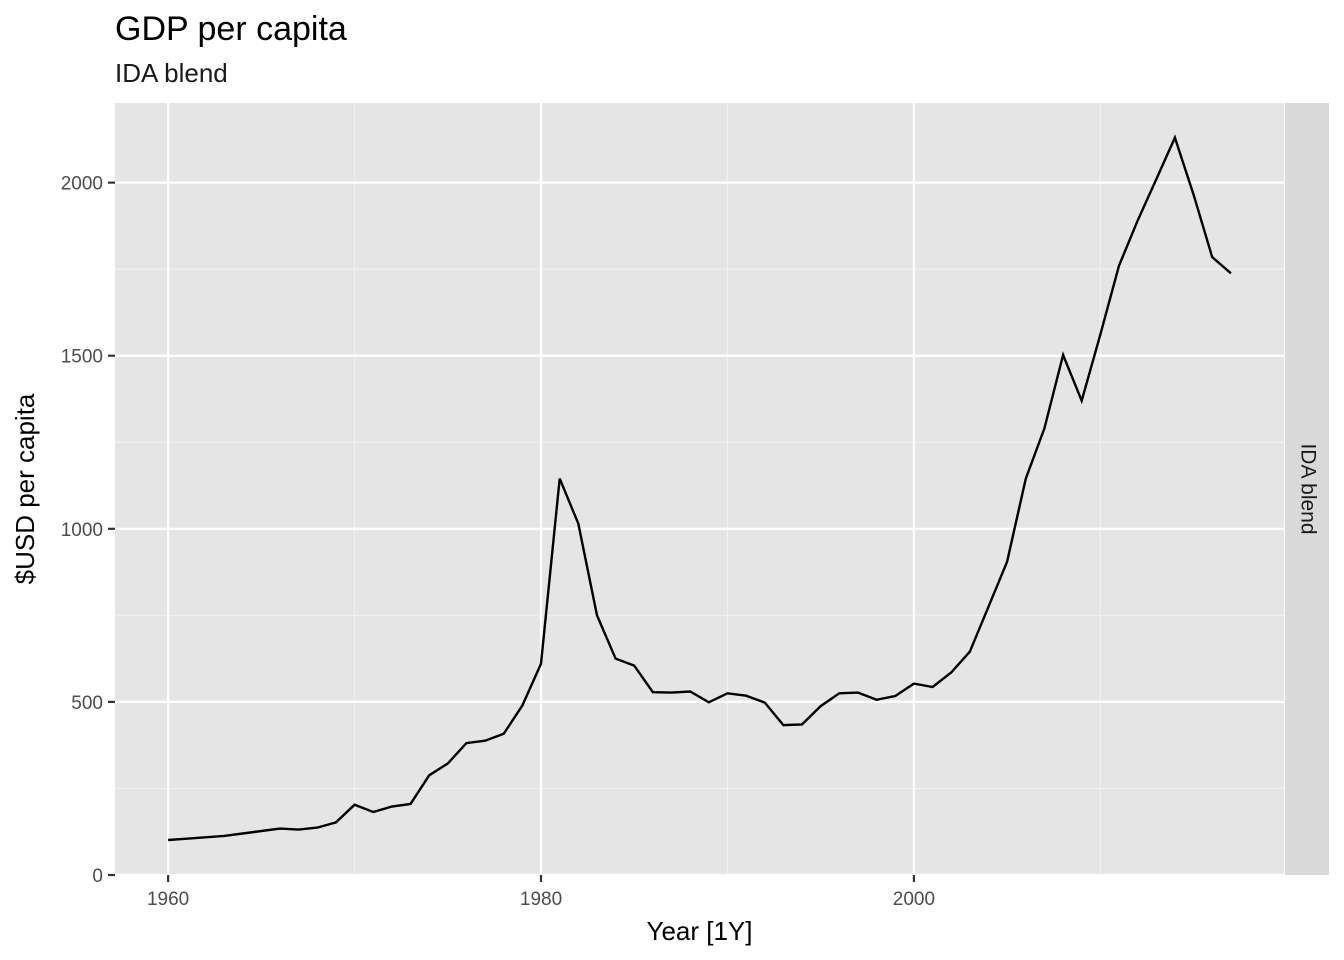 The height and width of the screenshot is (960, 1344). I want to click on y-tick-label: 1000, so click(82, 530).